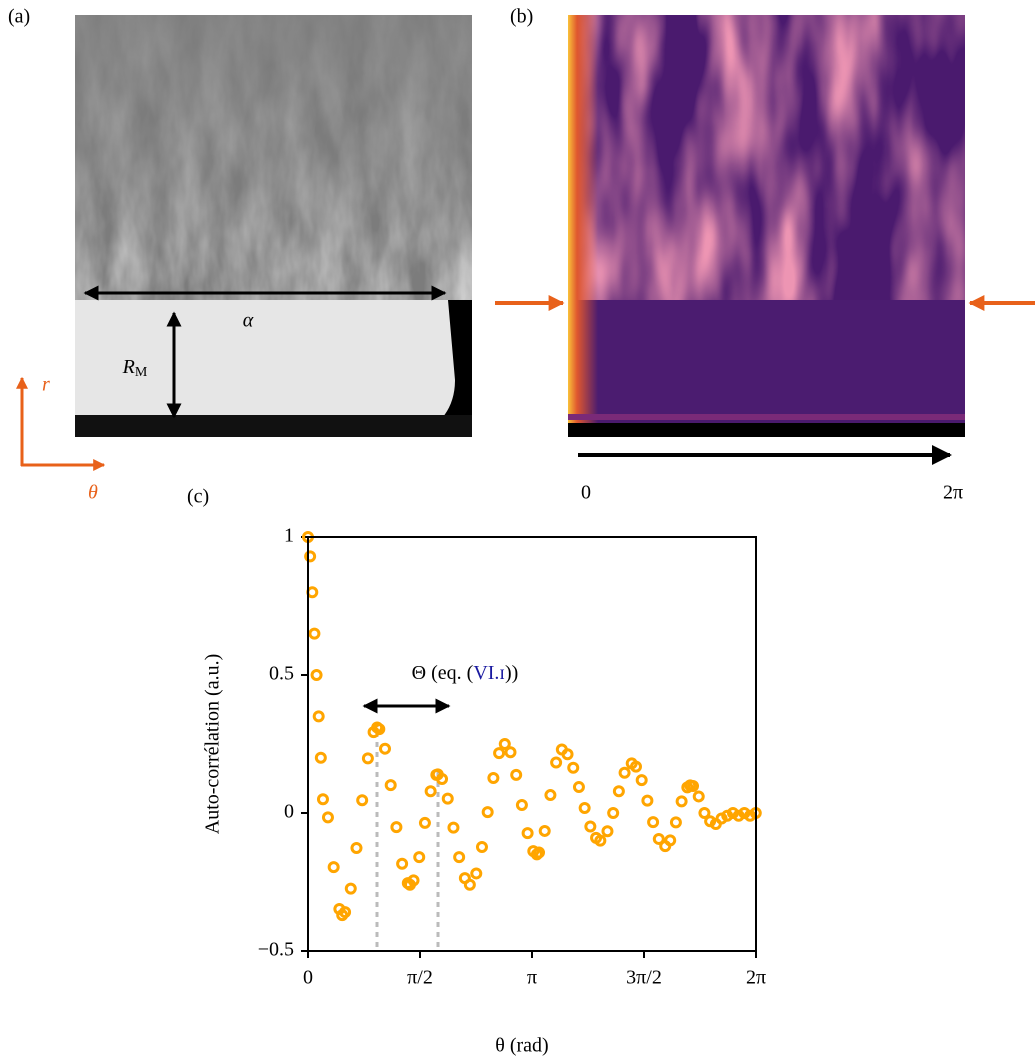 This screenshot has width=1035, height=1063. I want to click on left-edge, so click(583, 219).